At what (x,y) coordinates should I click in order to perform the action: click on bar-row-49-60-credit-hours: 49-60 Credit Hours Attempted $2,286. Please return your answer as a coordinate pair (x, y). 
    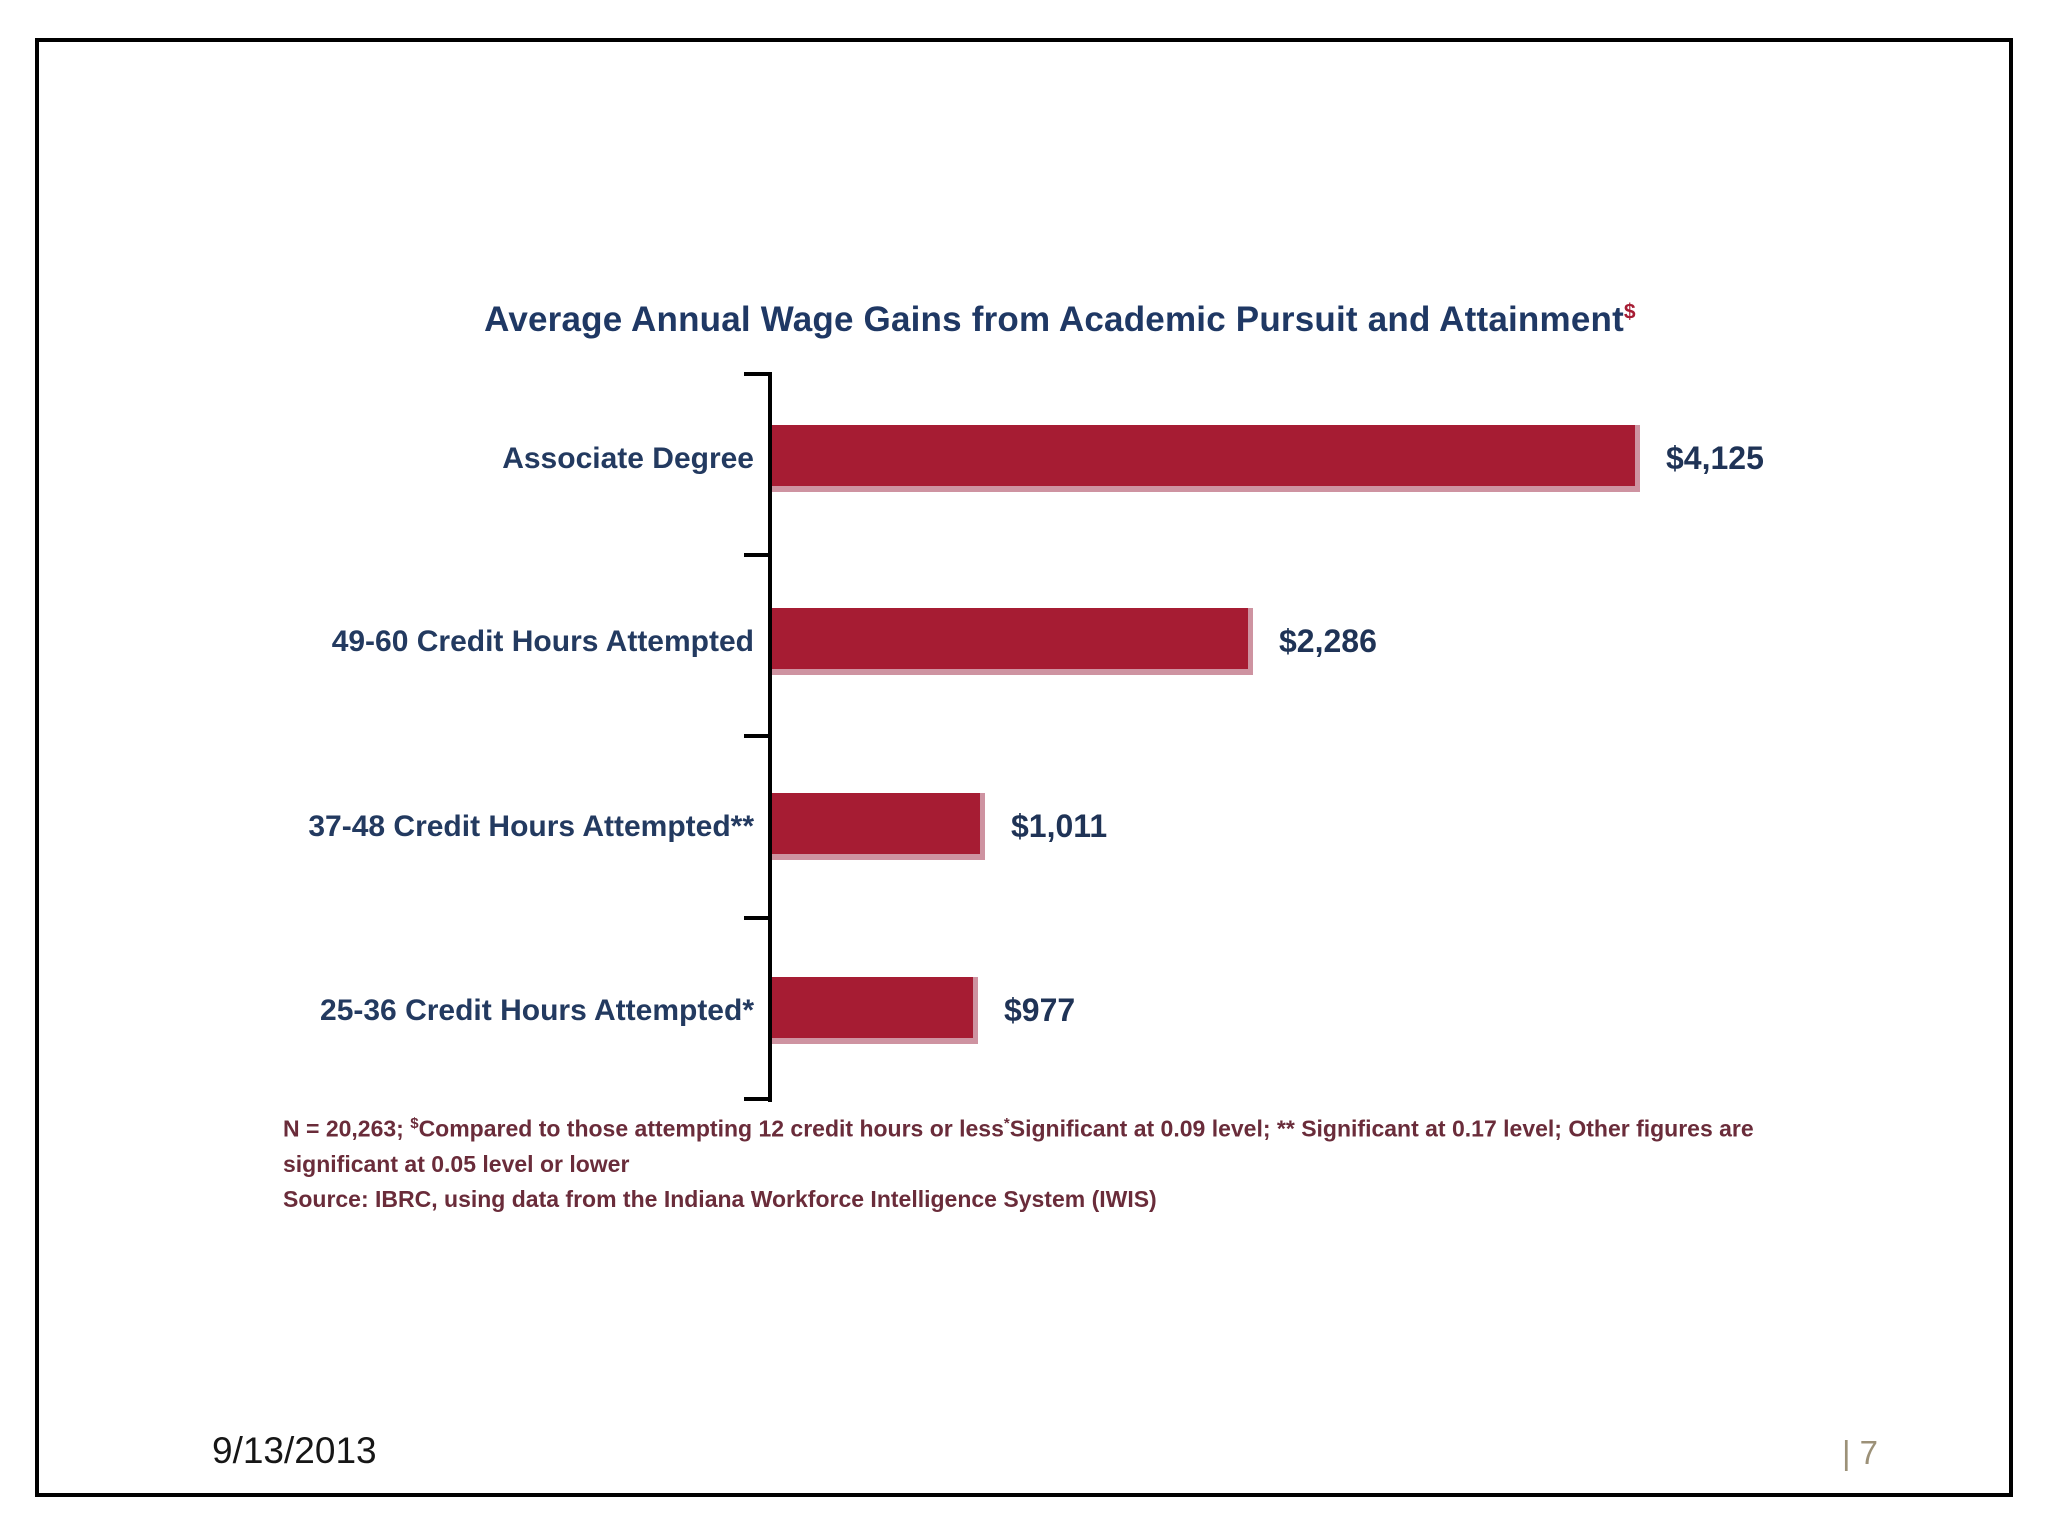
    Looking at the image, I should click on (1024, 641).